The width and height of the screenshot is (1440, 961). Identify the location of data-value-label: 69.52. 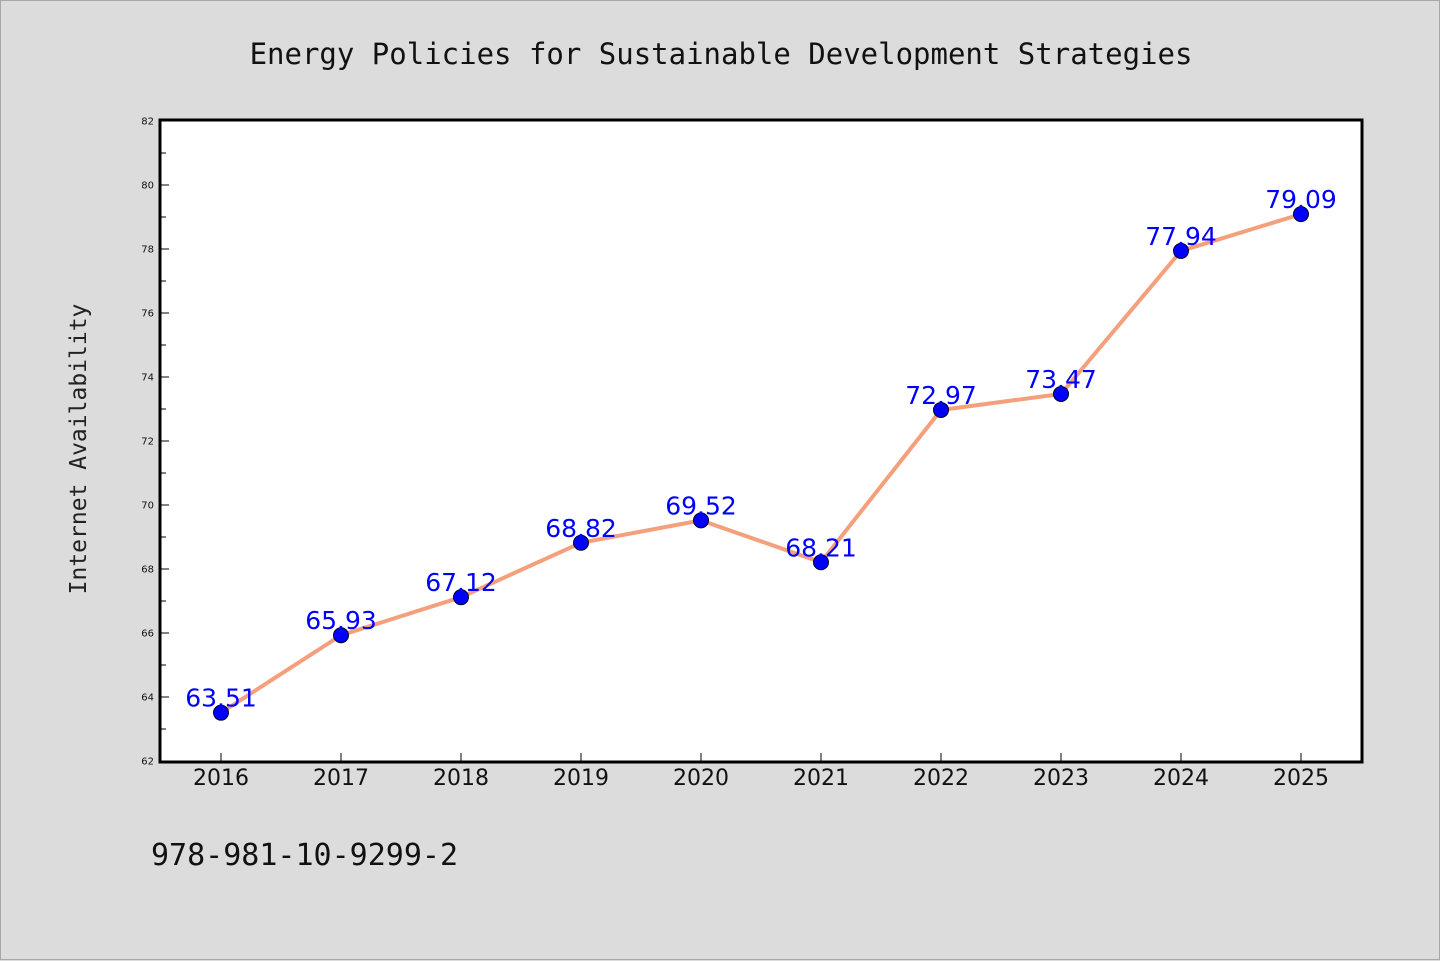
(701, 505).